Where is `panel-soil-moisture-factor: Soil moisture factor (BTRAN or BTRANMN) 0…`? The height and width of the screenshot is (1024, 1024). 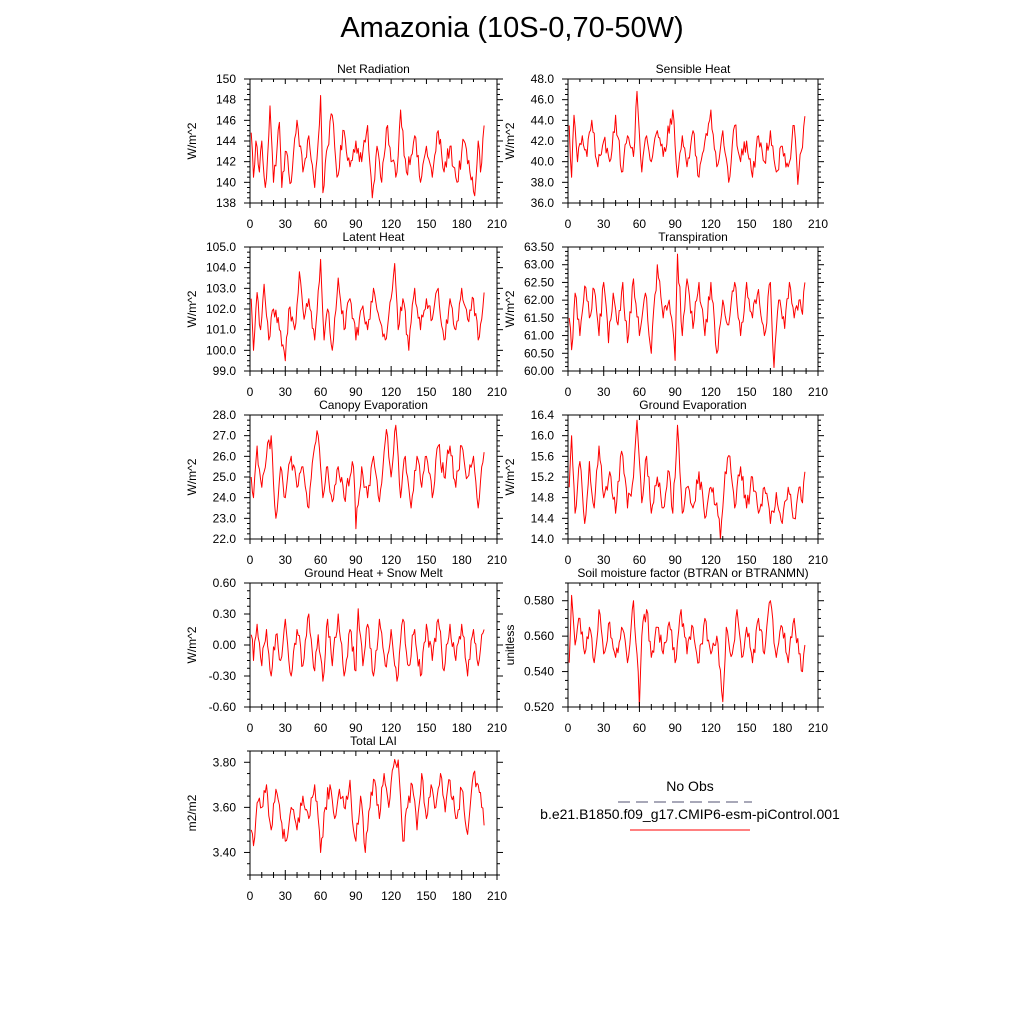
panel-soil-moisture-factor: Soil moisture factor (BTRAN or BTRANMN) 0… is located at coordinates (665, 650).